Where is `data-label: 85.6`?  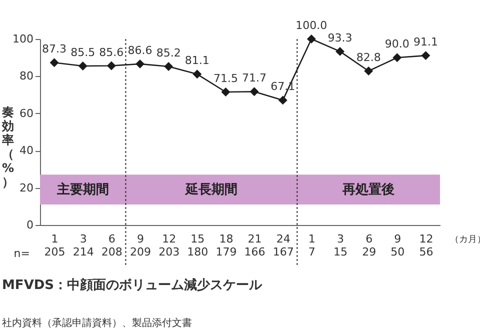 data-label: 85.6 is located at coordinates (111, 52).